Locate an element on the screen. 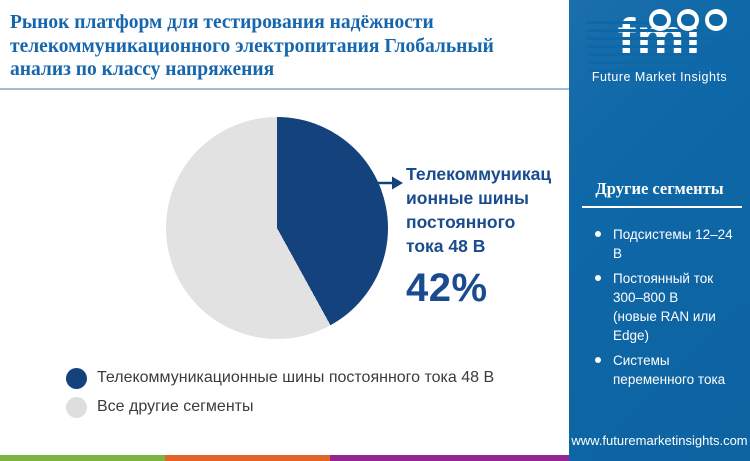 The image size is (750, 461). list-item-line: В is located at coordinates (618, 253).